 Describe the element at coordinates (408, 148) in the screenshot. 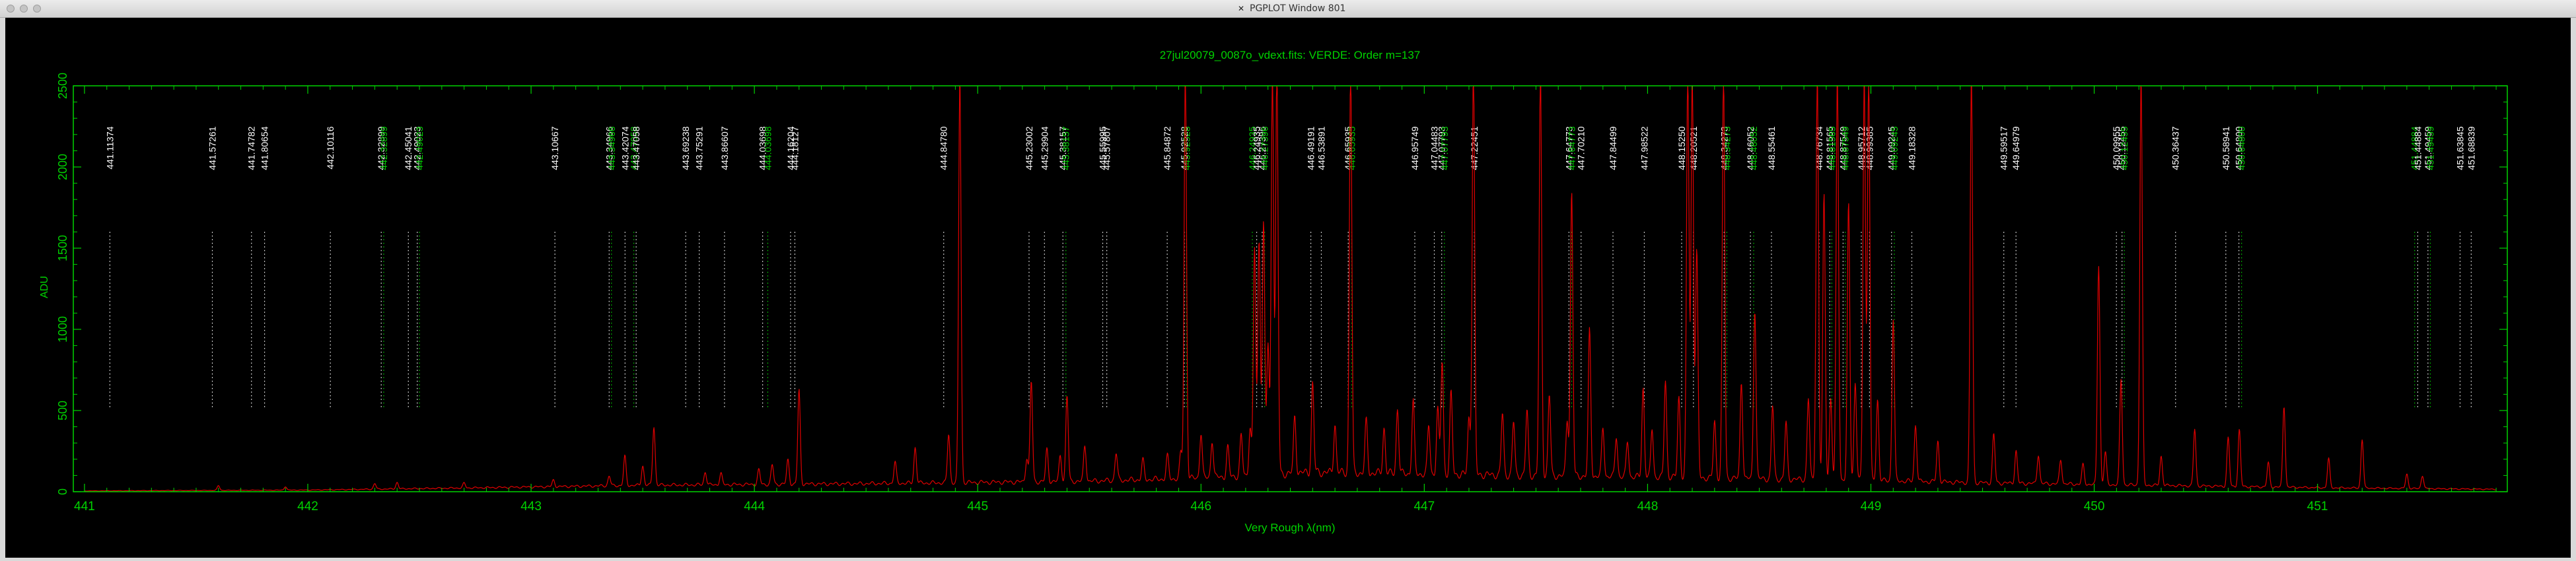

I see `reference-line-label: 442.45041` at that location.